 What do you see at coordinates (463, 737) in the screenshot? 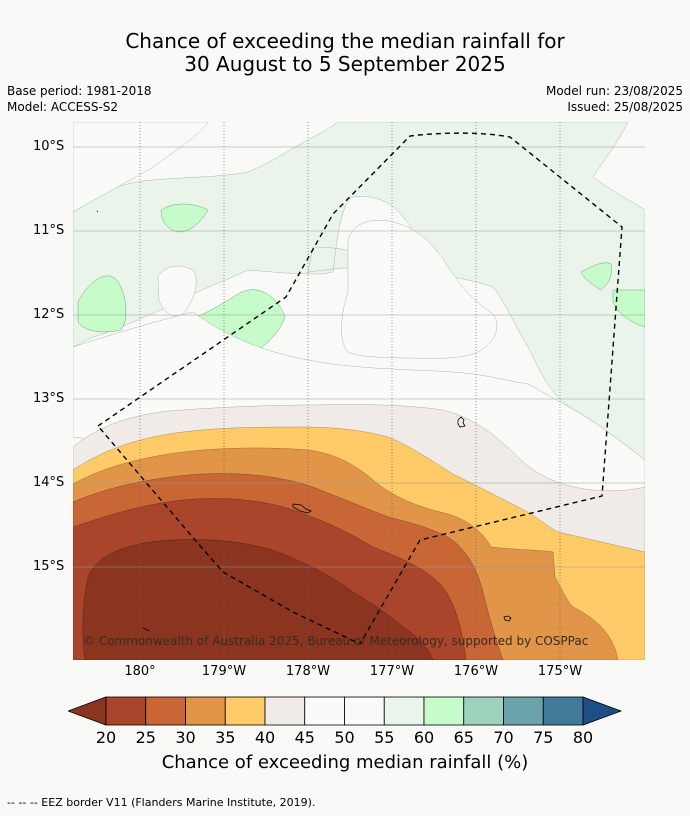
I see `colorbar-tick-65: 65` at bounding box center [463, 737].